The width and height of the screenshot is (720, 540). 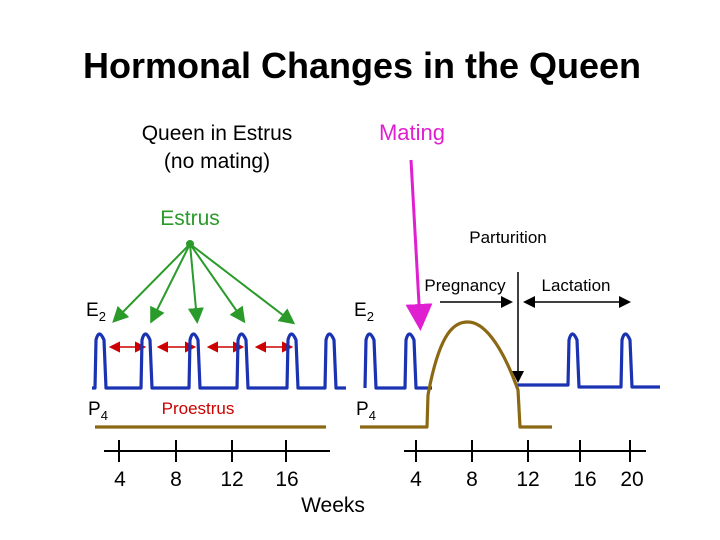 What do you see at coordinates (176, 479) in the screenshot?
I see `tick-label-left-8: 8` at bounding box center [176, 479].